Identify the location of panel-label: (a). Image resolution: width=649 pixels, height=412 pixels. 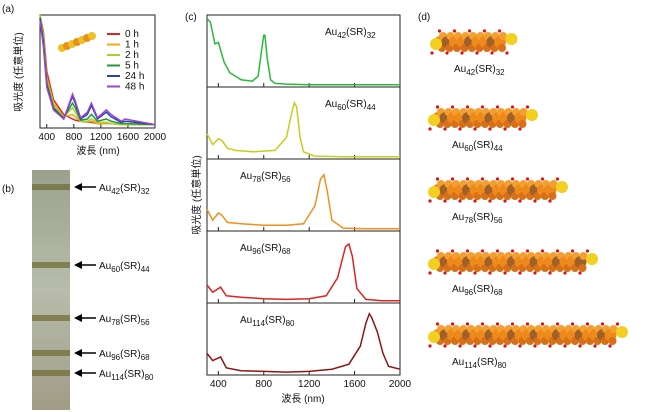
(8, 9).